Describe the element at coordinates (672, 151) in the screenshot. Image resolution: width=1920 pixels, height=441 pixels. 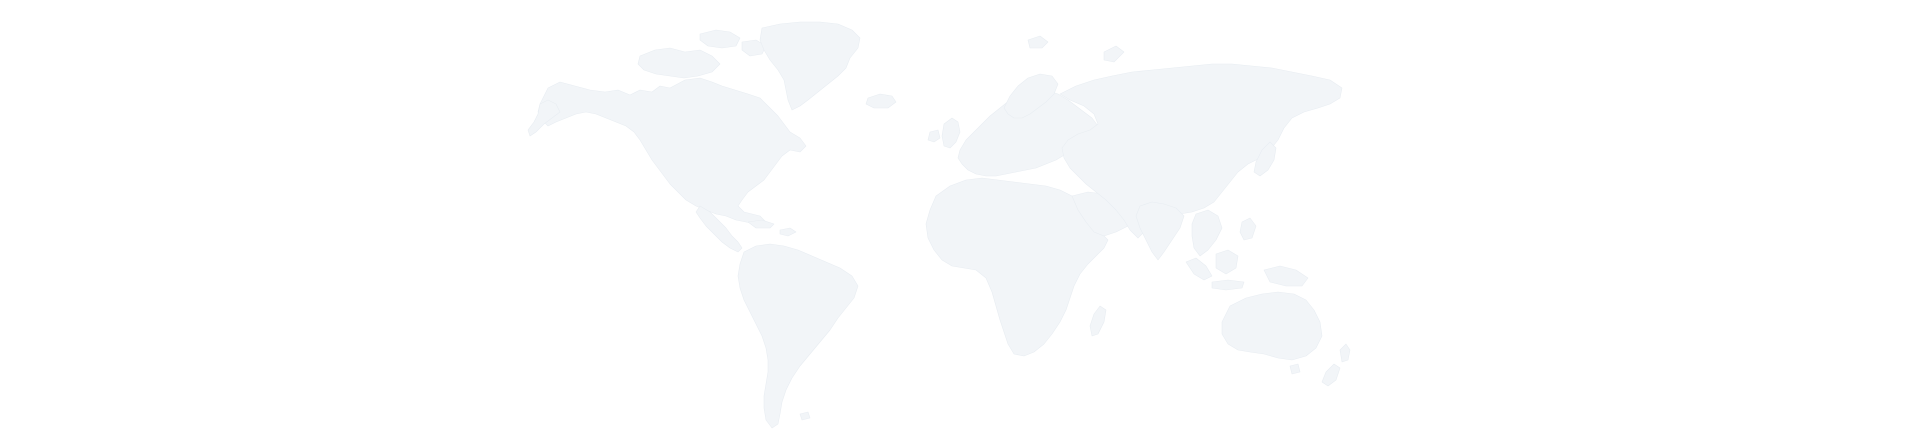
I see `land-north-america` at that location.